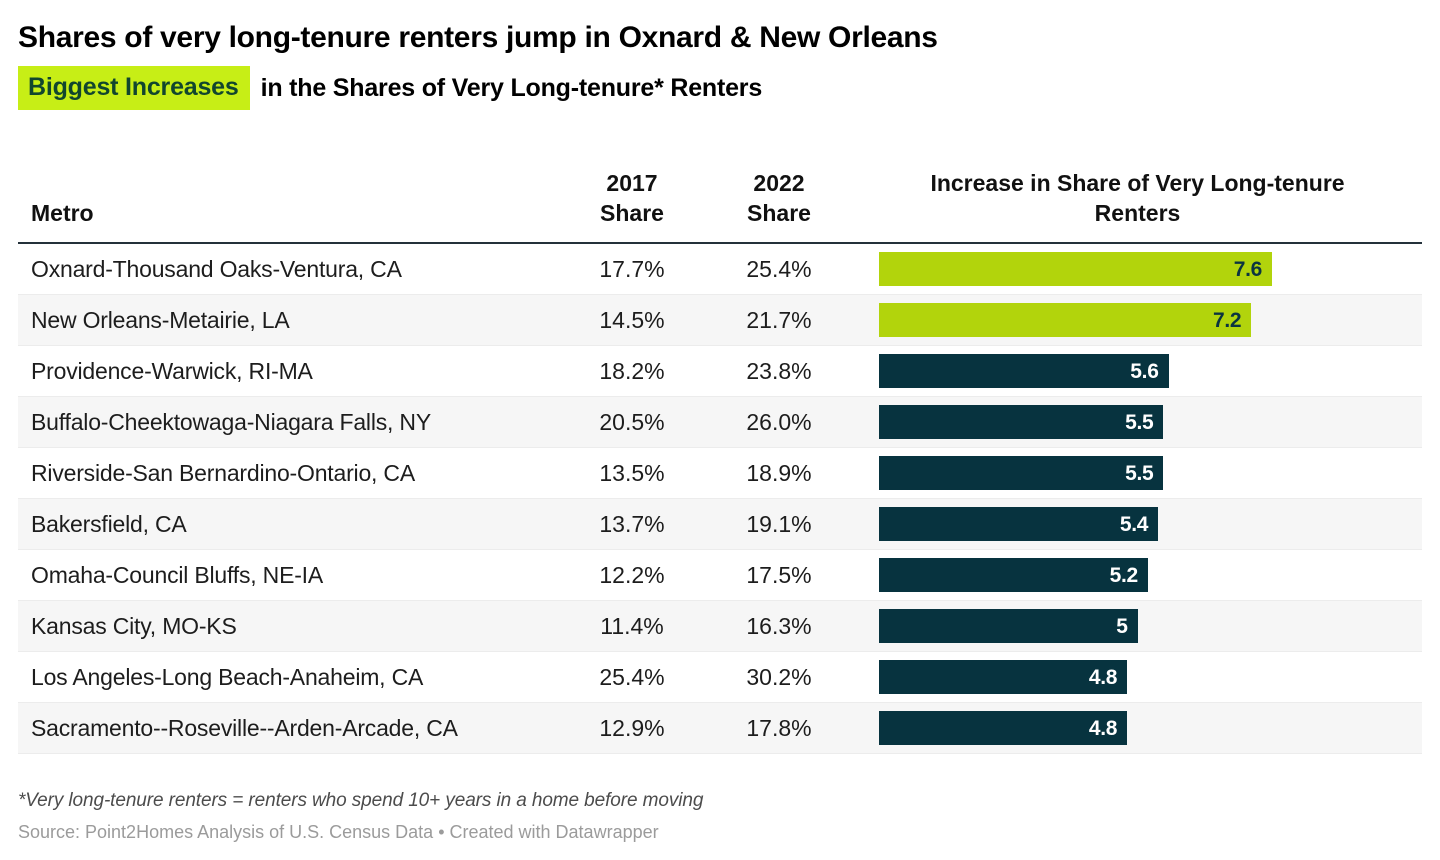 This screenshot has width=1440, height=860. Describe the element at coordinates (160, 319) in the screenshot. I see `metro-cell: New Orleans-Metairie, LA` at that location.